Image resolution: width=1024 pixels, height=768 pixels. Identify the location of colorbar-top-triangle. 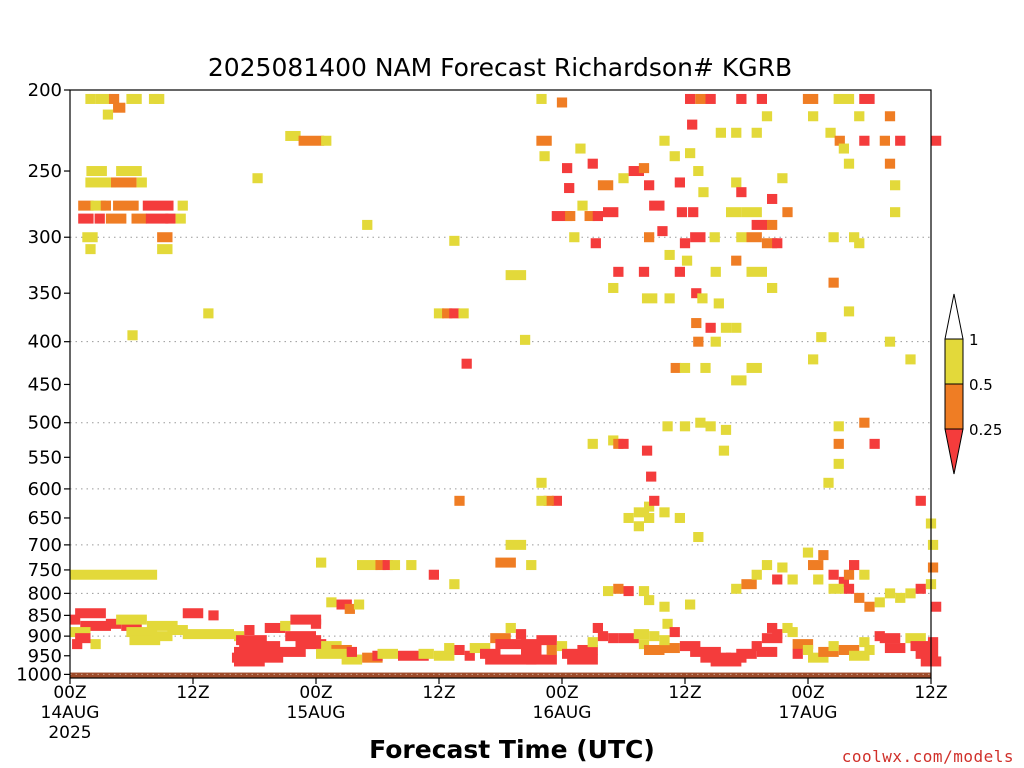
(954, 316).